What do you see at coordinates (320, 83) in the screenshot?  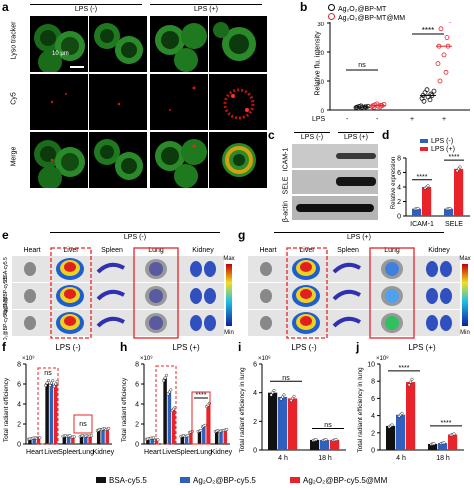 I see `svg-text: 10` at bounding box center [320, 83].